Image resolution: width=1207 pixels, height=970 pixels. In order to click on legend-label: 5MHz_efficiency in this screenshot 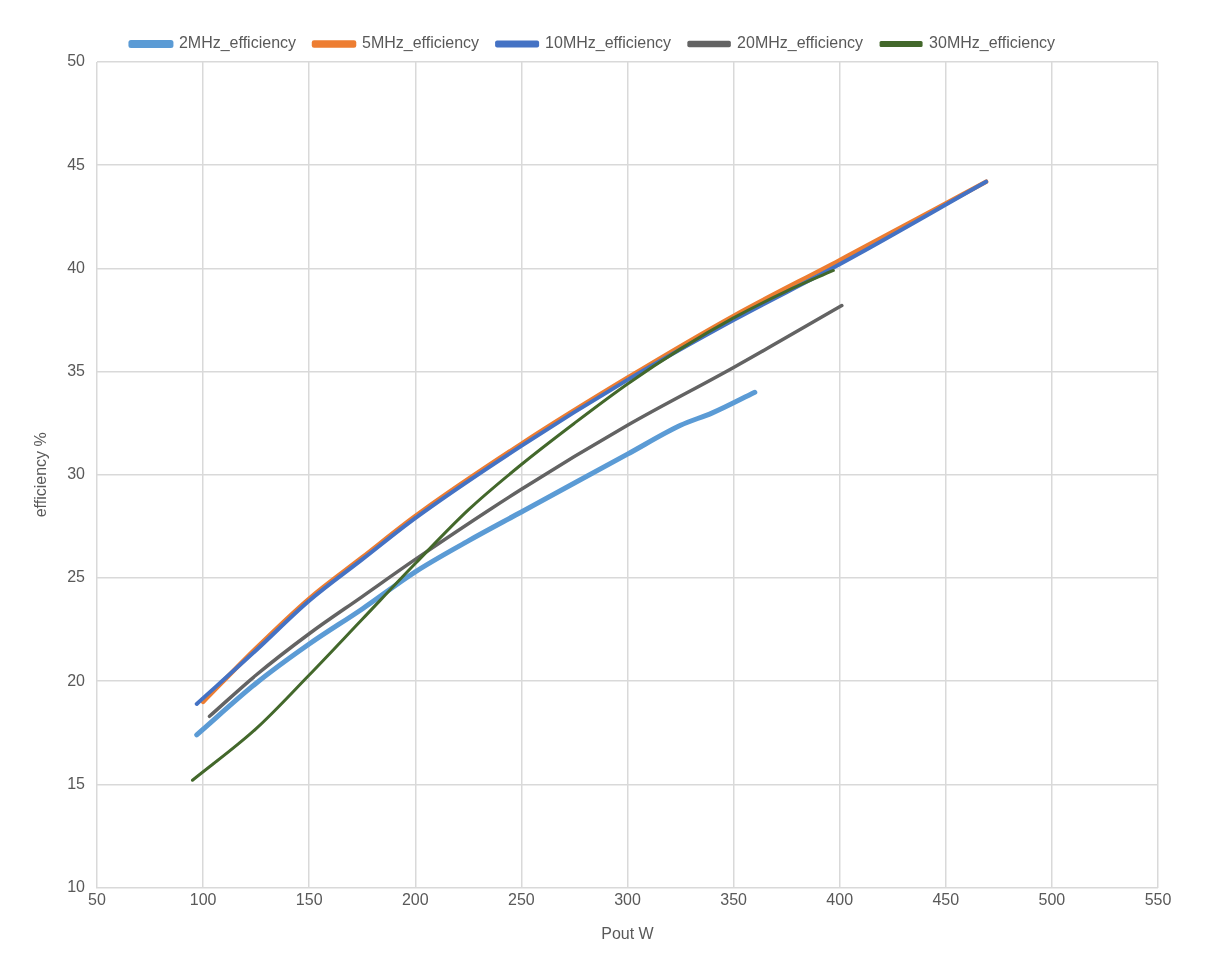, I will do `click(421, 43)`.